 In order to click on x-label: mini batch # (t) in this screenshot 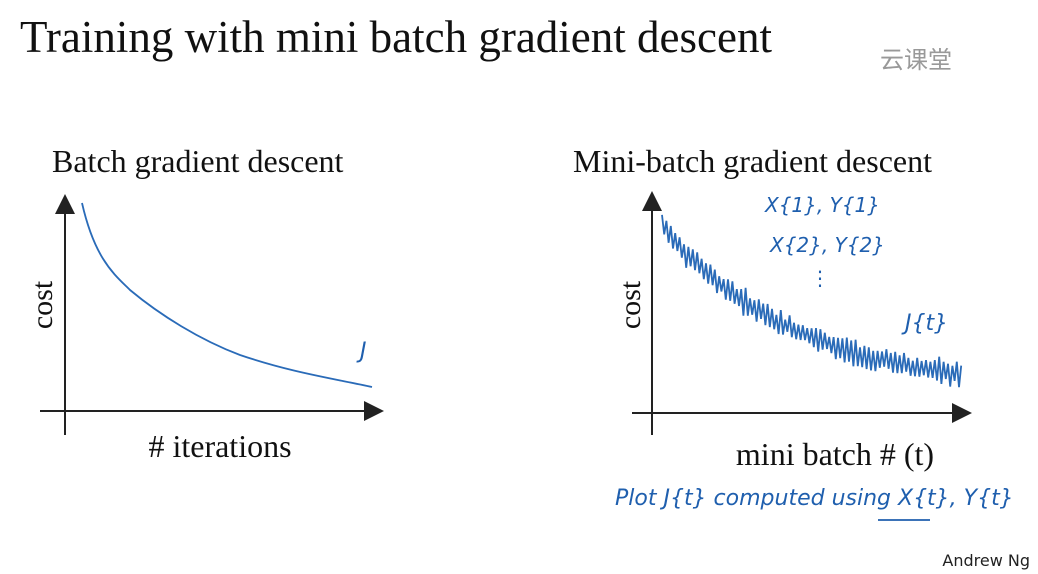, I will do `click(835, 454)`.